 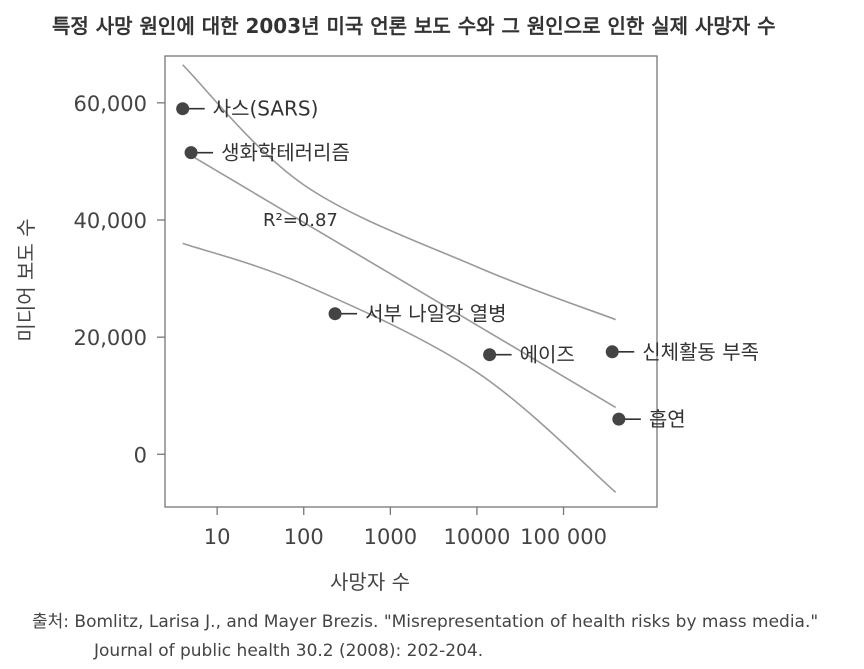 I want to click on point-label: 신체활동 부족, so click(x=700, y=352).